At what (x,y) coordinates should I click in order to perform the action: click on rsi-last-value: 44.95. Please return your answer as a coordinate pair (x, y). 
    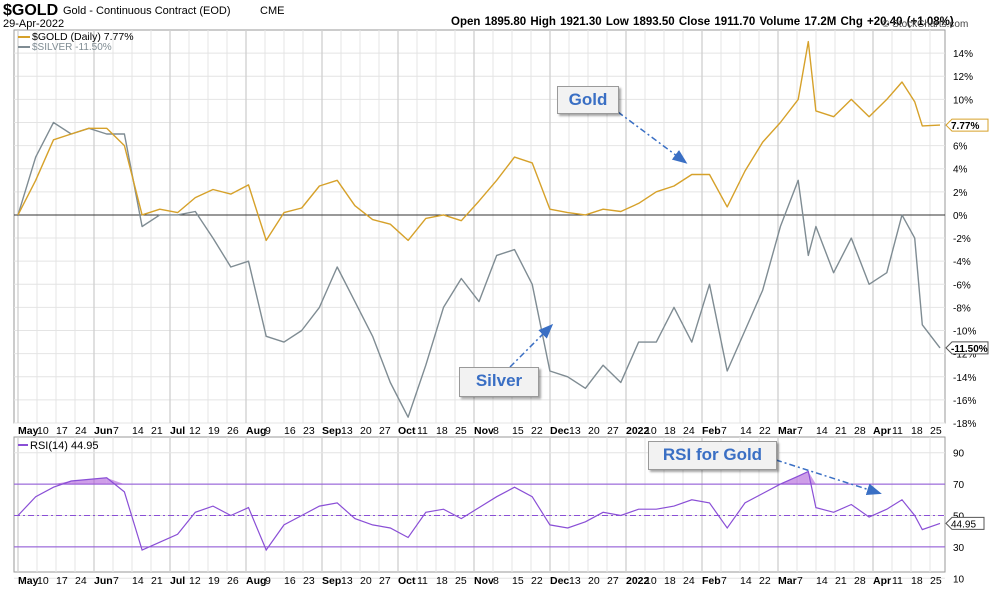
    Looking at the image, I should click on (965, 523).